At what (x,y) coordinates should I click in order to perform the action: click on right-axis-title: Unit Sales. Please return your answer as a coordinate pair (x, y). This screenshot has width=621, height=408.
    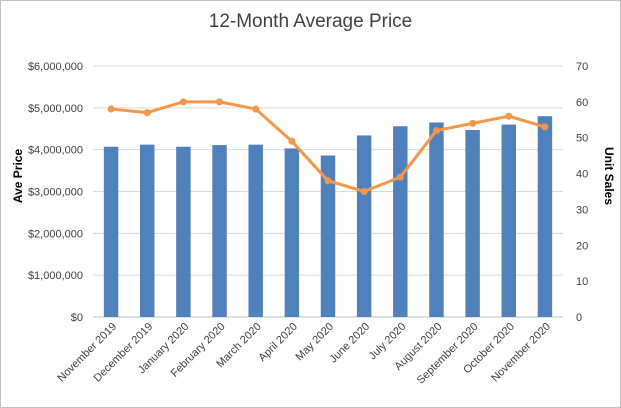
    Looking at the image, I should click on (609, 176).